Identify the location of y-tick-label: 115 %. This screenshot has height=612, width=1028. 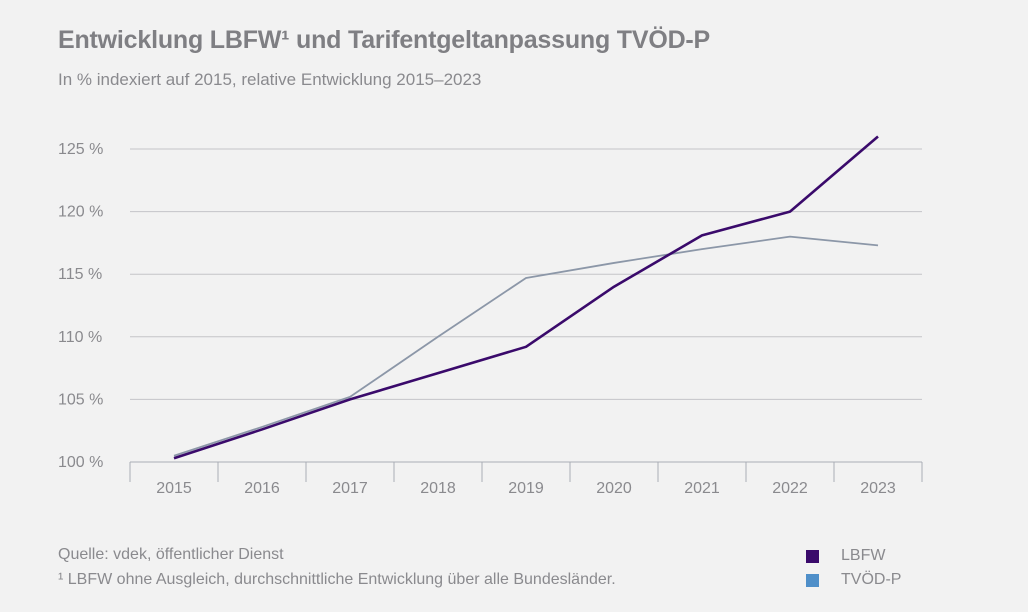
(80, 274).